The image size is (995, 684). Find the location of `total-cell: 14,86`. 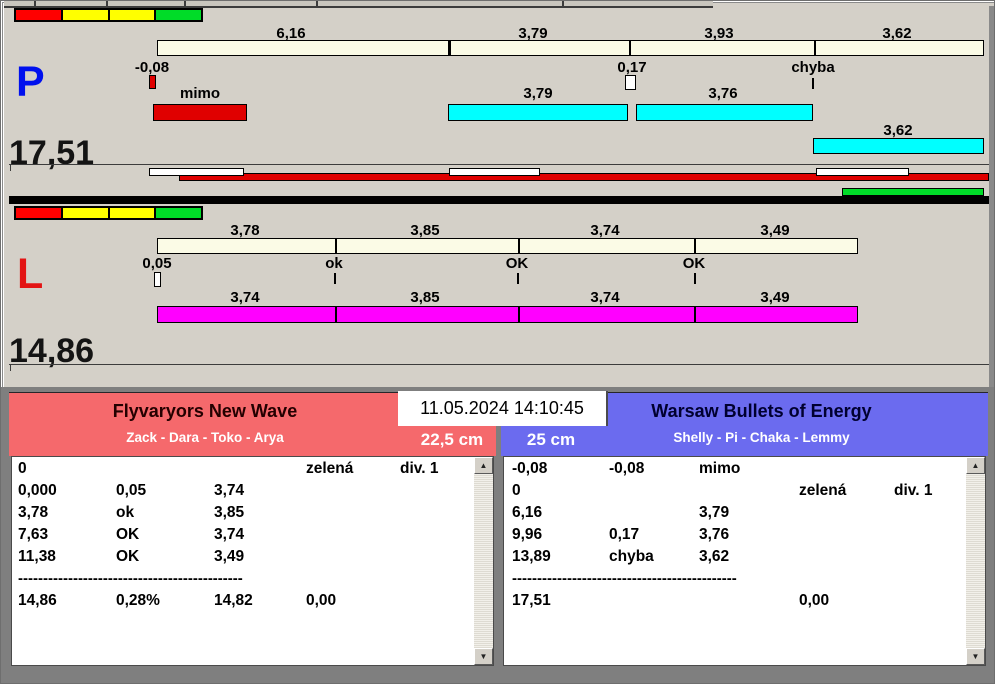

total-cell: 14,86 is located at coordinates (37, 600).